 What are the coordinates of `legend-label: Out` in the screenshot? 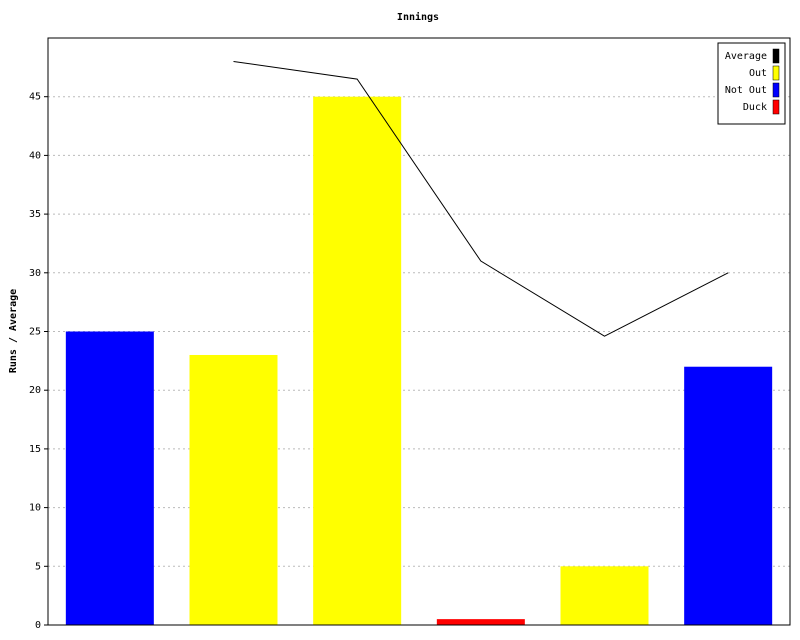 It's located at (758, 73).